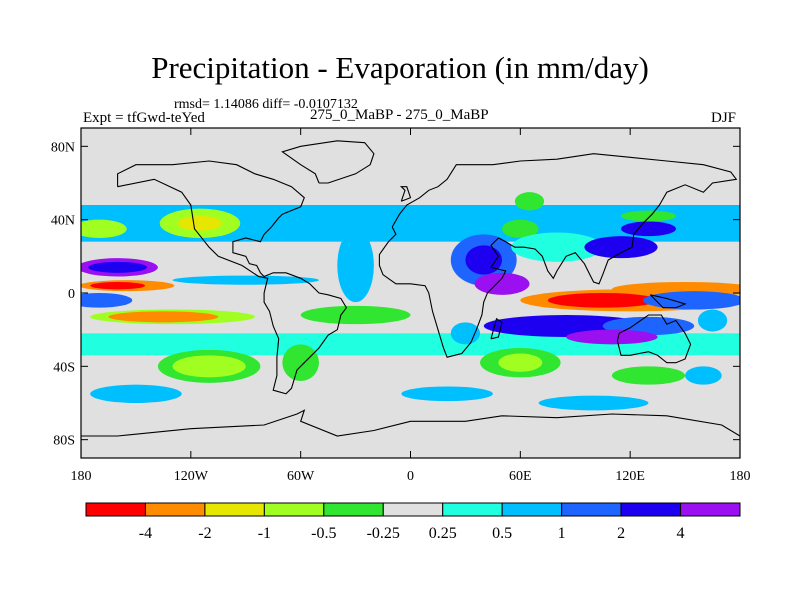 The width and height of the screenshot is (800, 600). Describe the element at coordinates (204, 533) in the screenshot. I see `colorbar-label-1: -2` at that location.